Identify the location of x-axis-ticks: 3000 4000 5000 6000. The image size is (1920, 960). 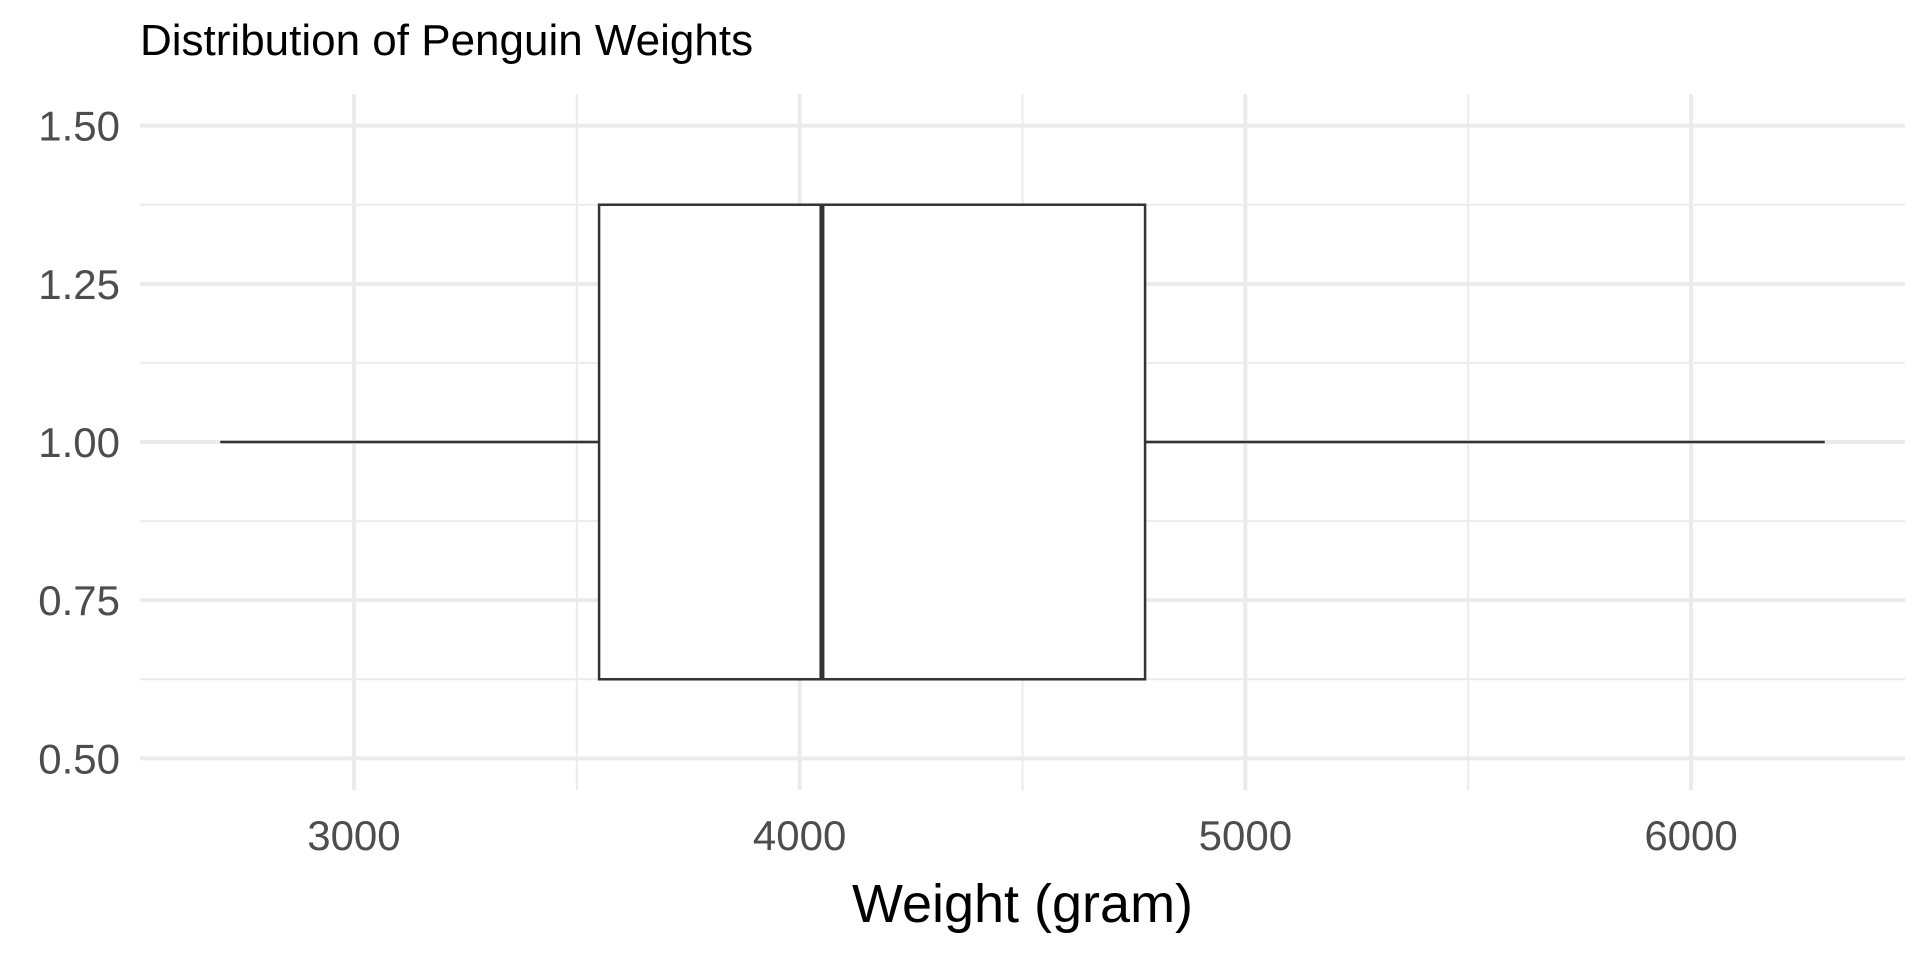
(1022, 835).